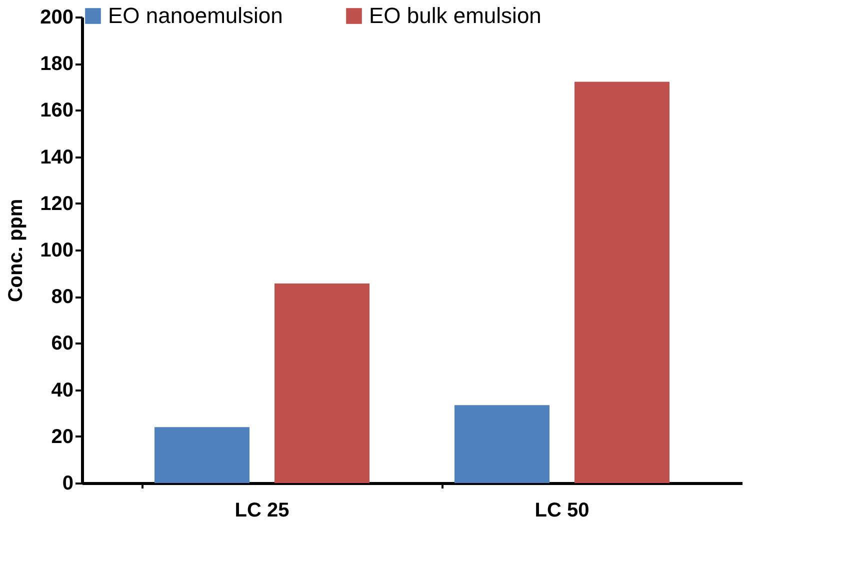 The image size is (859, 580). Describe the element at coordinates (62, 390) in the screenshot. I see `y-tick-label: 40` at that location.